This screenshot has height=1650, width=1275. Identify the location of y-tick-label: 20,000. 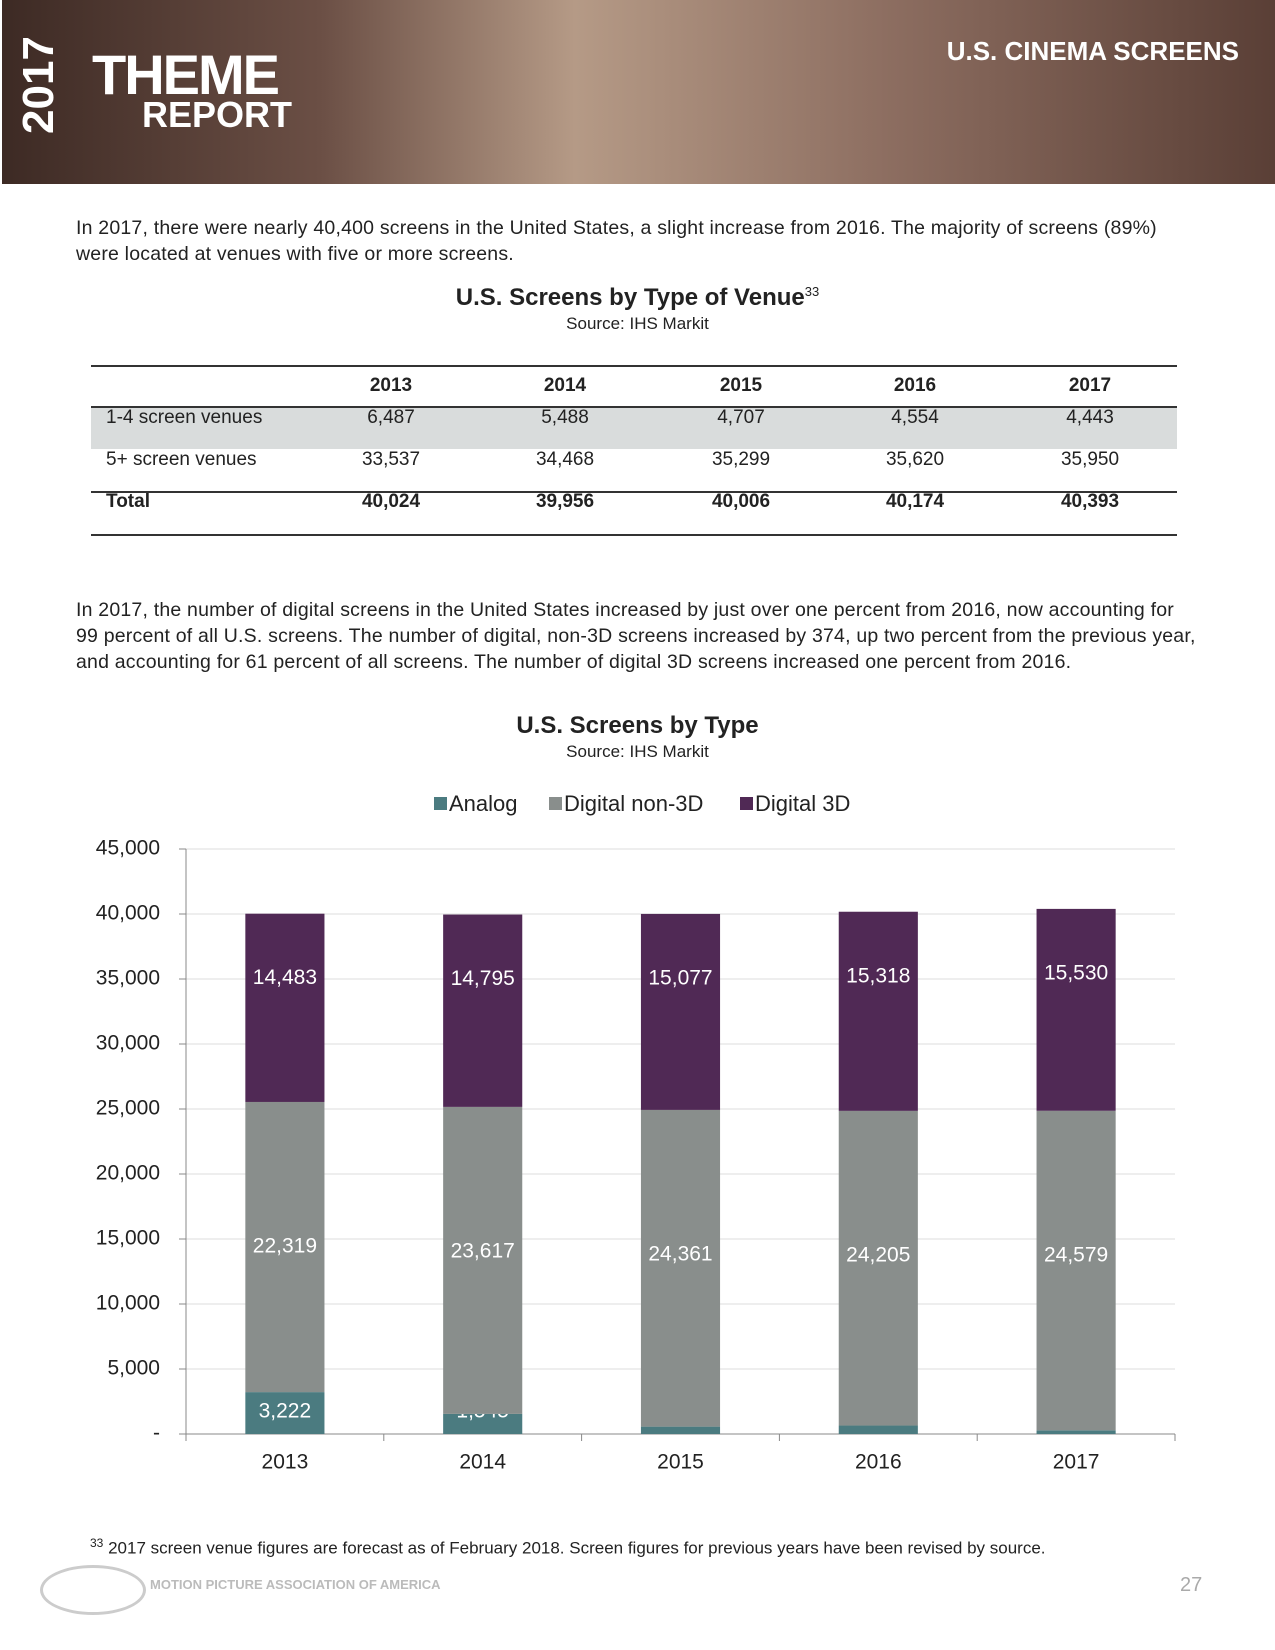
(128, 1173).